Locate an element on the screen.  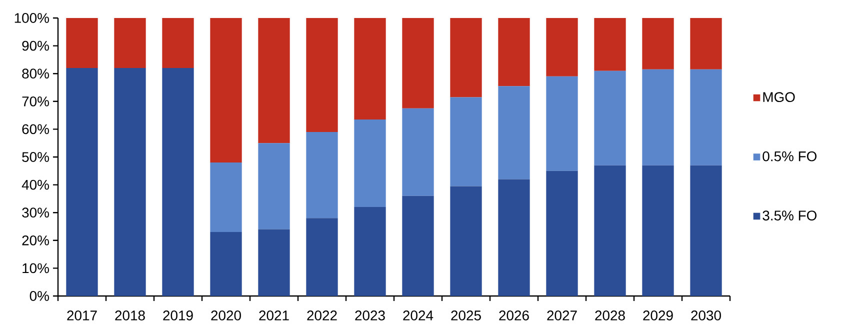
x-tick-label: 2030 is located at coordinates (706, 315).